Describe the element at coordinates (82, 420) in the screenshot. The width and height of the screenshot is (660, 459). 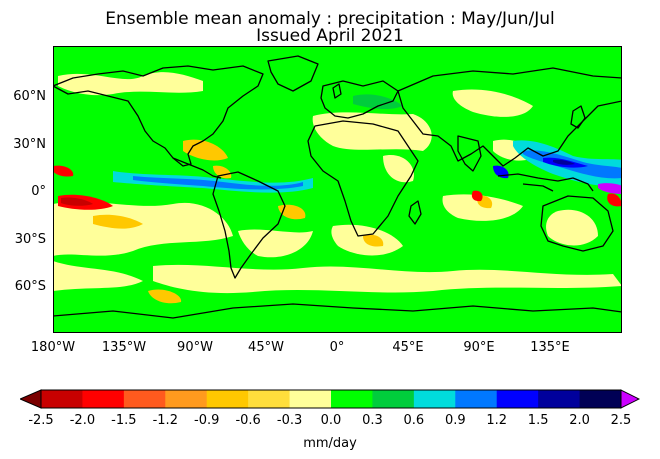
I see `colorbar-tick-label: -2.0` at that location.